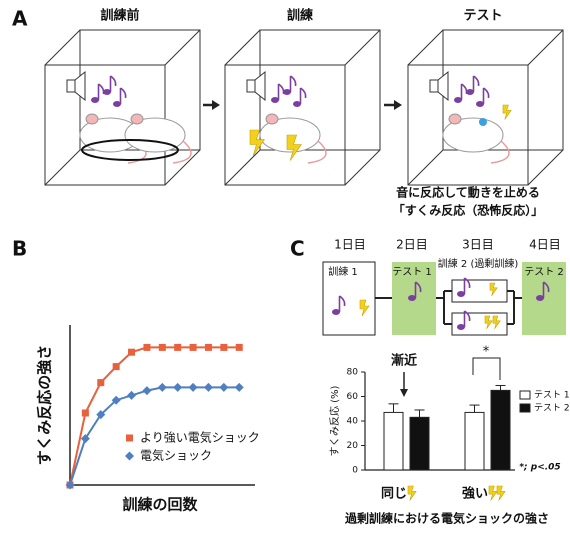 This screenshot has height=533, width=570. I want to click on y-tick-label: 0, so click(355, 471).